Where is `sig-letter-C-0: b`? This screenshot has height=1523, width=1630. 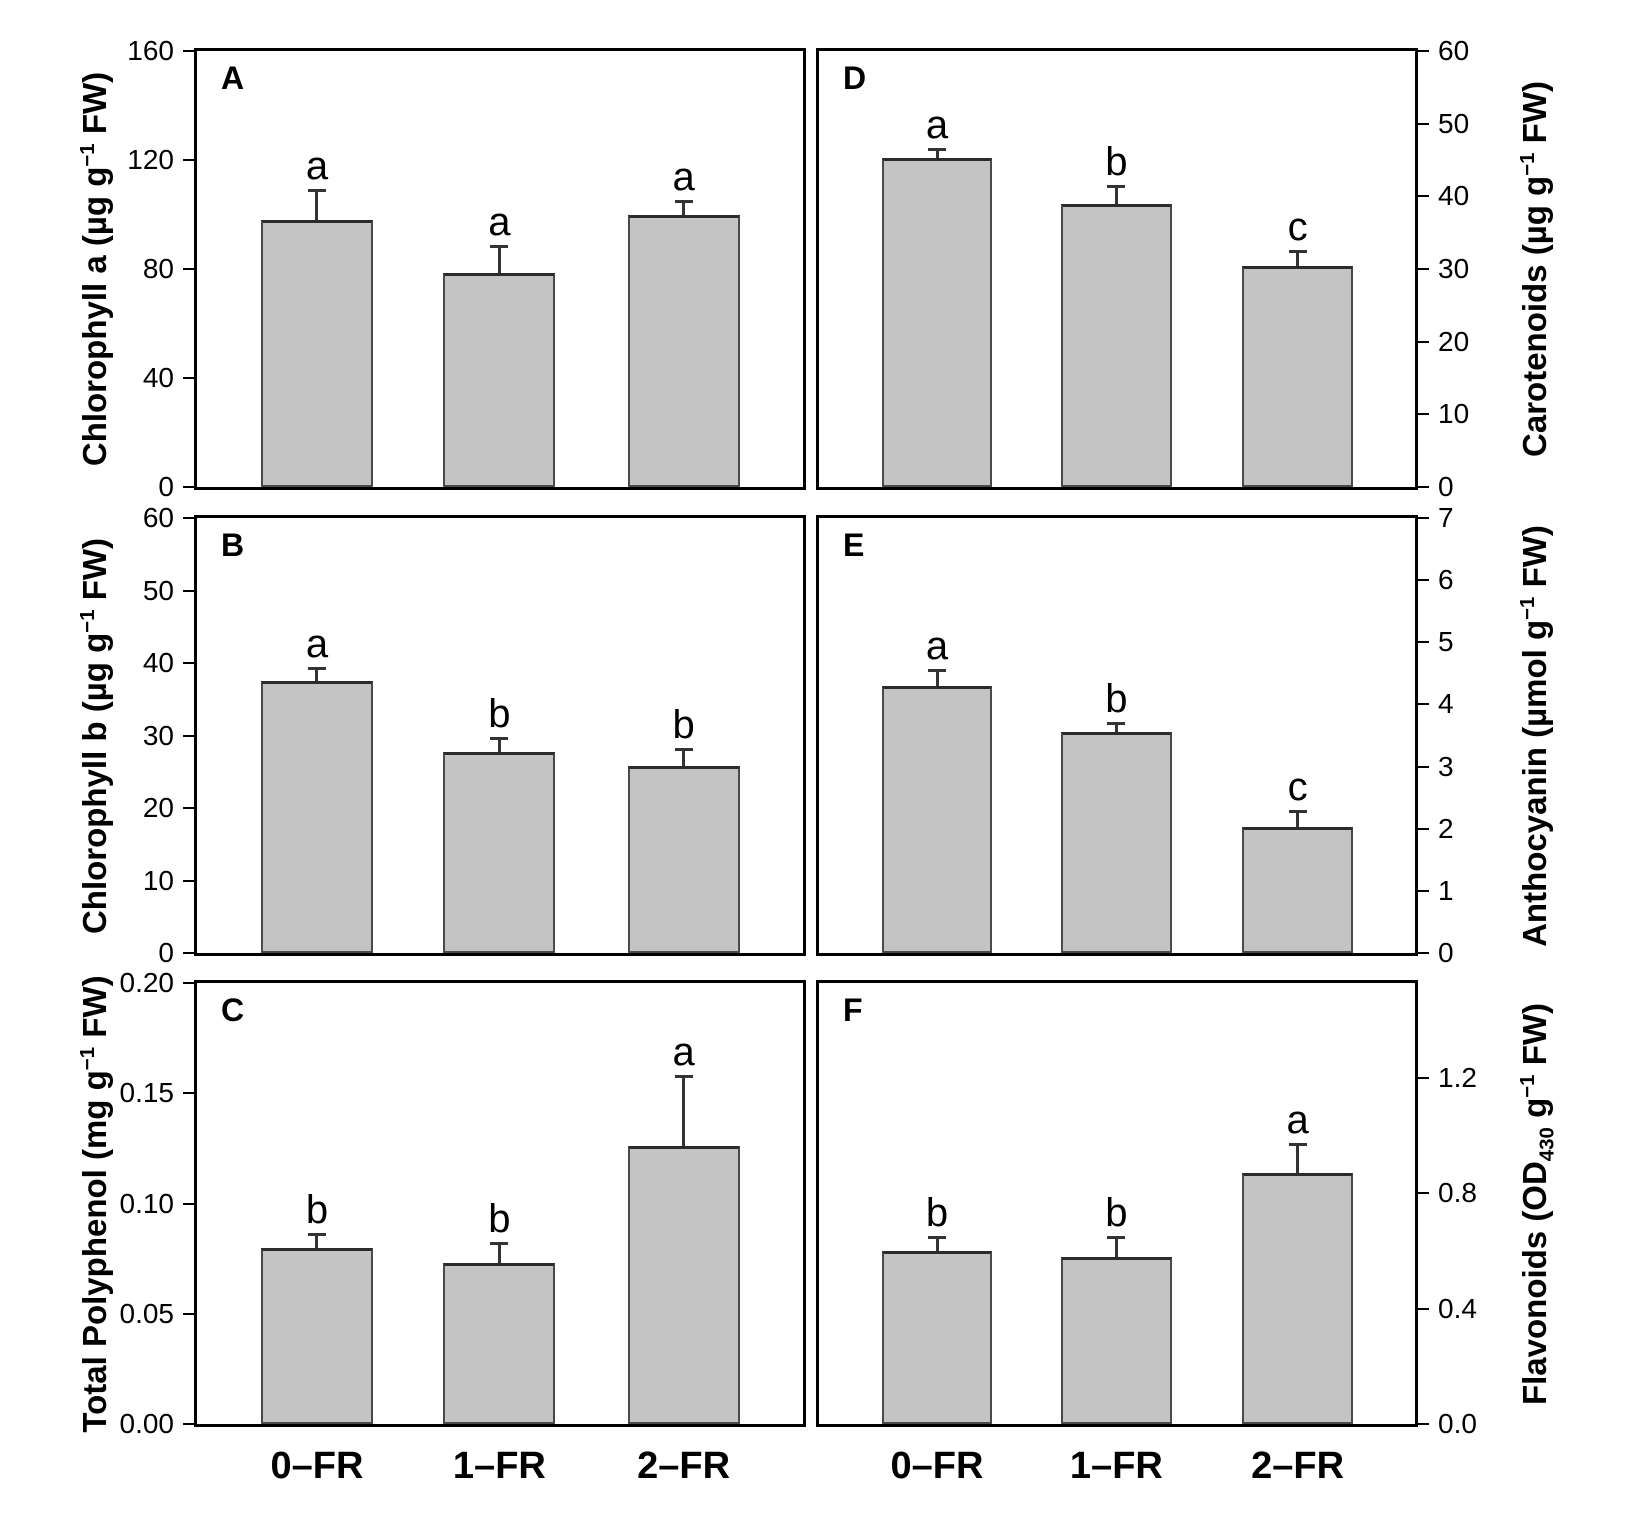
sig-letter-C-0: b is located at coordinates (317, 1210).